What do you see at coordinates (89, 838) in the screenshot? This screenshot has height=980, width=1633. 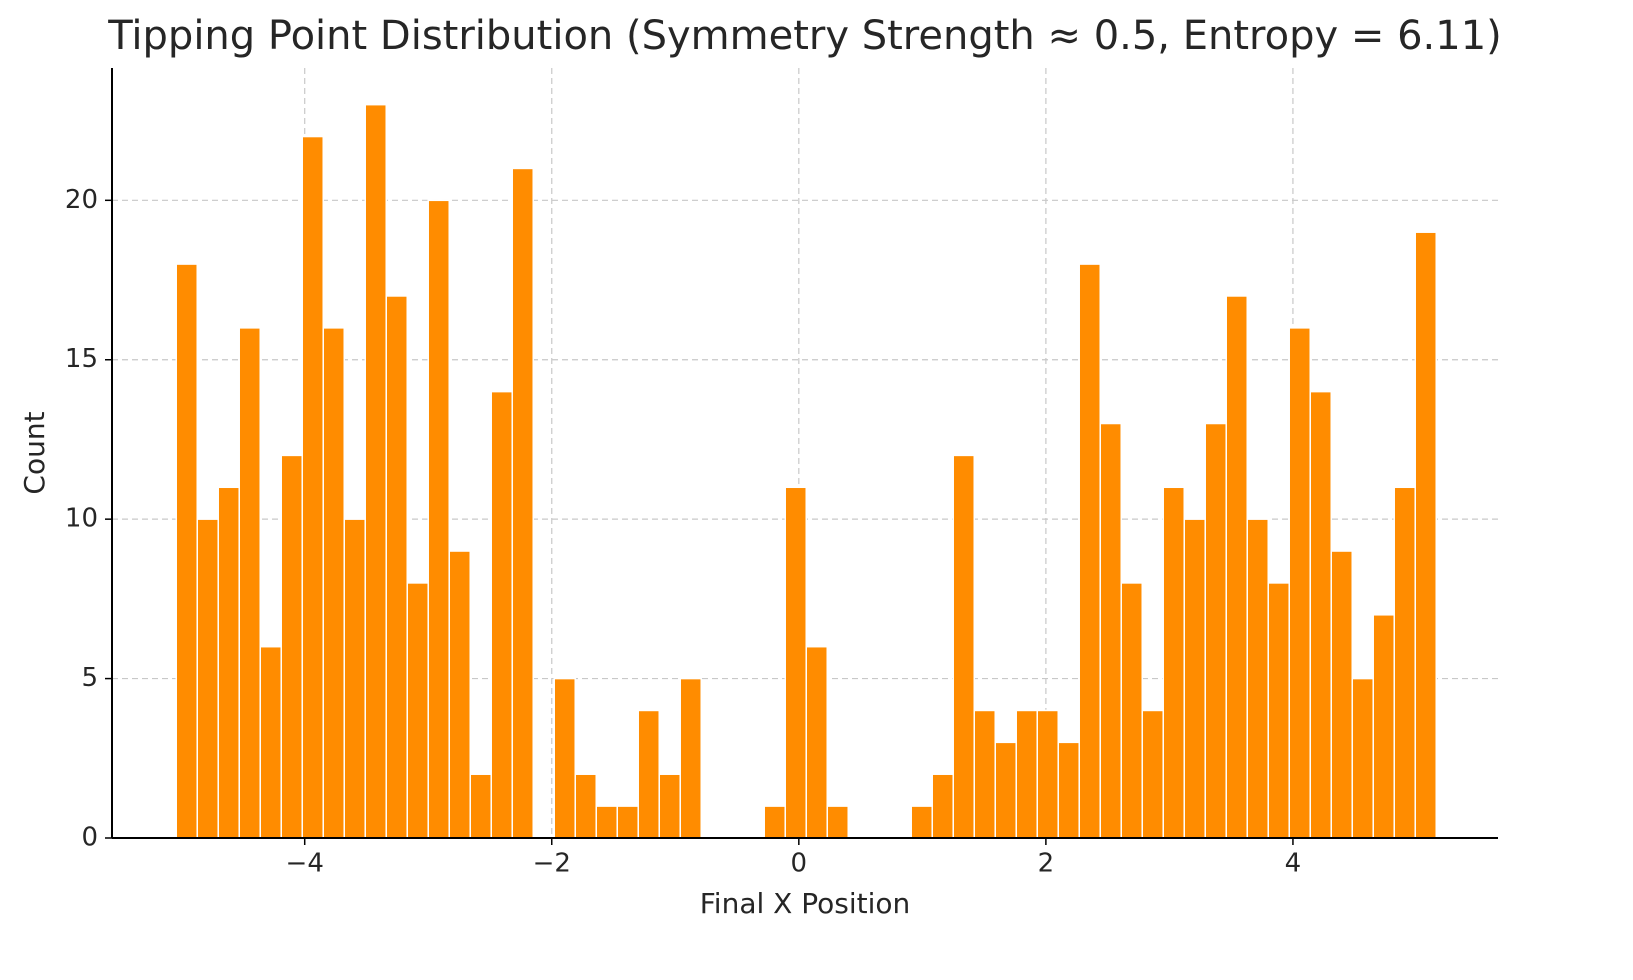 I see `y-tick-label: 0` at bounding box center [89, 838].